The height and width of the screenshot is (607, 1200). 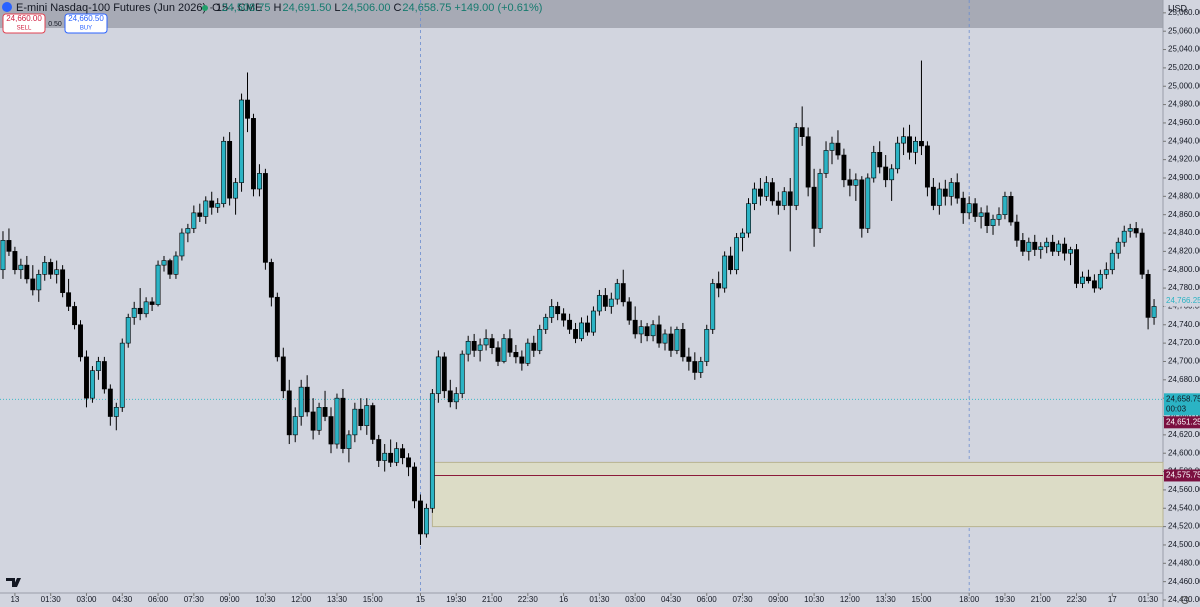 I want to click on x-tick-label: 15, so click(x=420, y=599).